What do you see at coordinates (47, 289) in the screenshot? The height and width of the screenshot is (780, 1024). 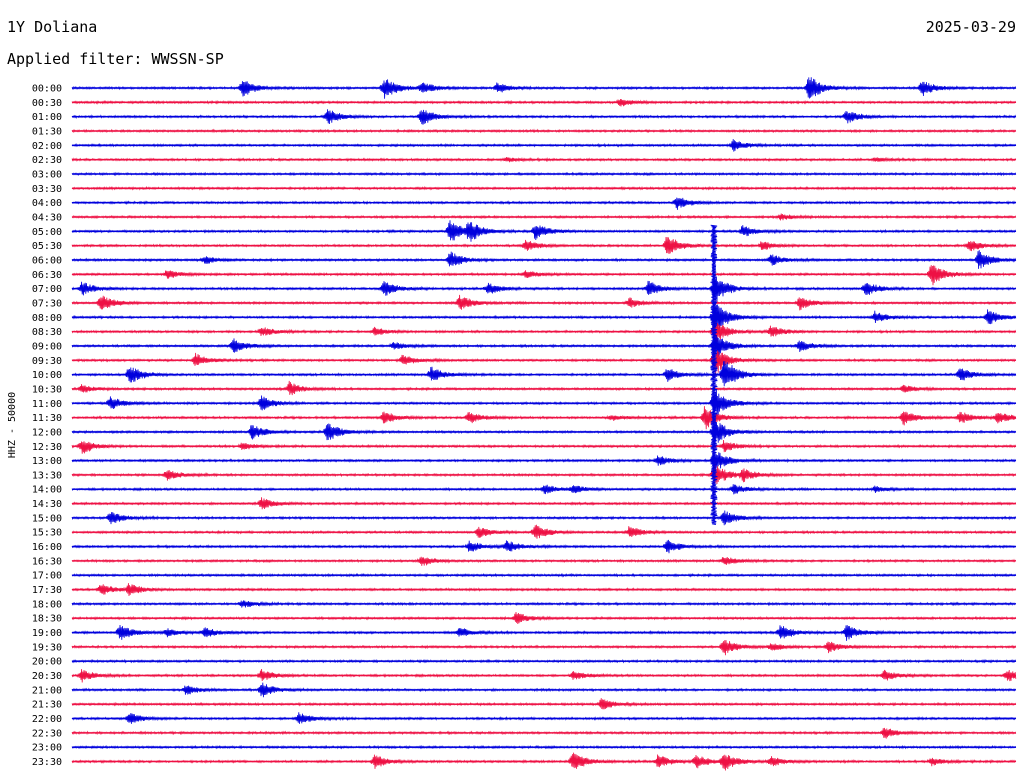 I see `row-time-label: 07:00` at bounding box center [47, 289].